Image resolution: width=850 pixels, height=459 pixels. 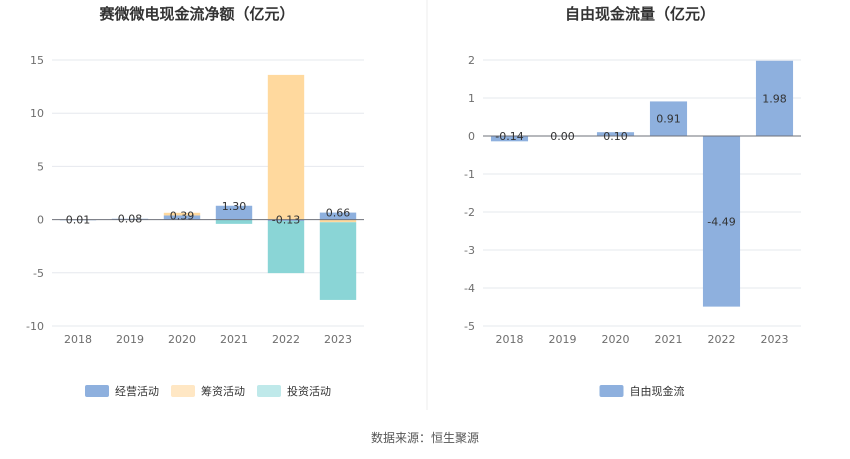 What do you see at coordinates (640, 160) in the screenshot?
I see `right-data-labels: -0.14 0.00 0.10 0.91 -4.49 1.98` at bounding box center [640, 160].